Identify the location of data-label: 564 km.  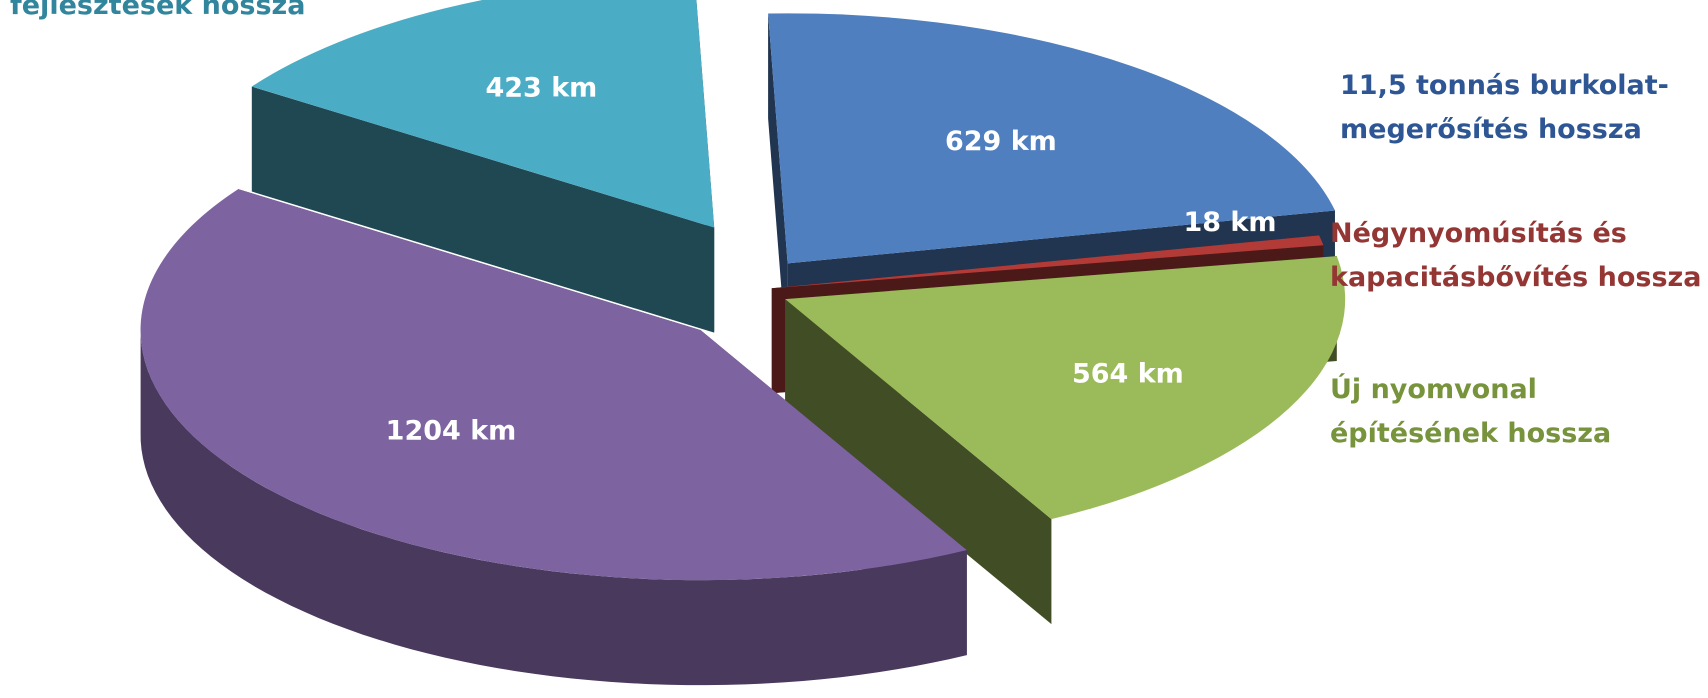
(1128, 373).